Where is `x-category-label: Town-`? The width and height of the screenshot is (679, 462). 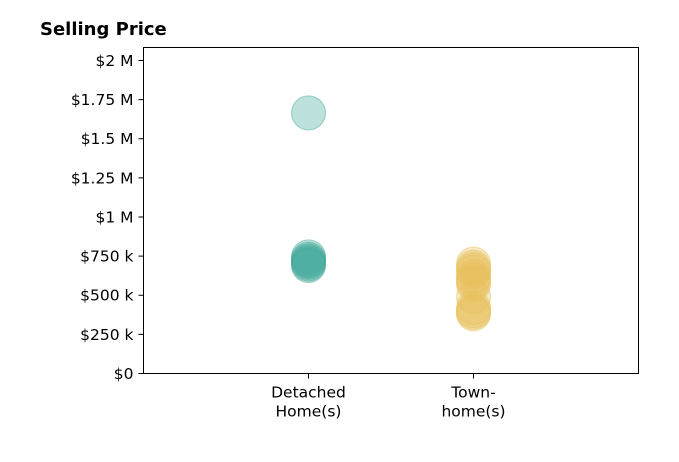
x-category-label: Town- is located at coordinates (472, 393).